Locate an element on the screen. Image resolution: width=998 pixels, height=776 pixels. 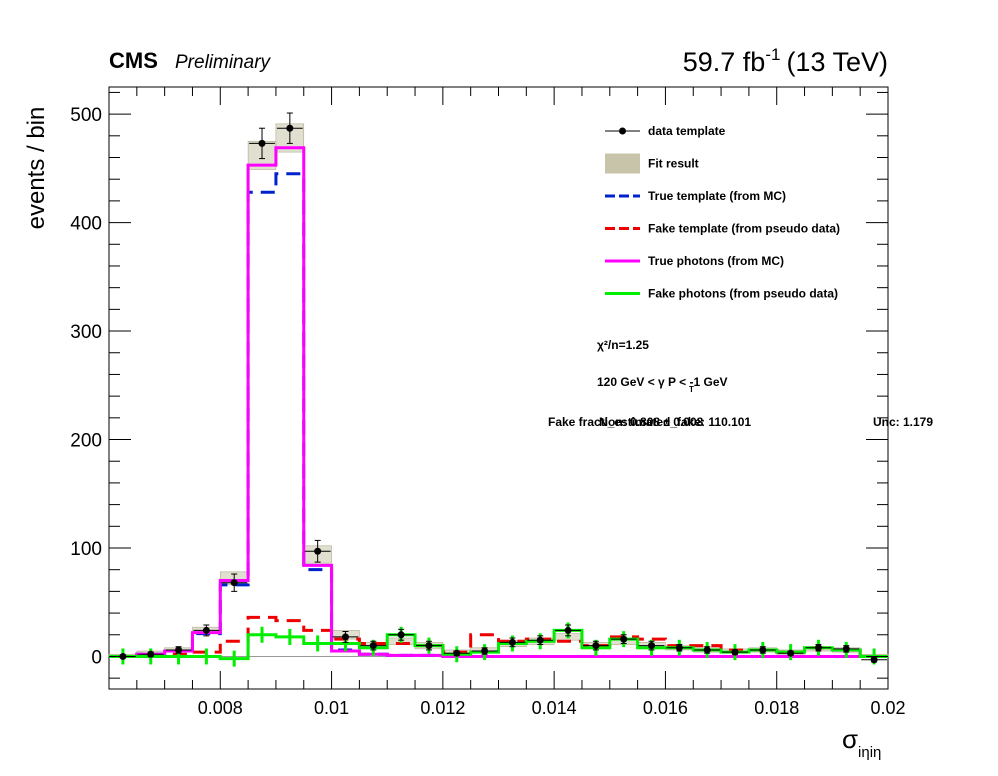
y-tick-label: 100 is located at coordinates (86, 549).